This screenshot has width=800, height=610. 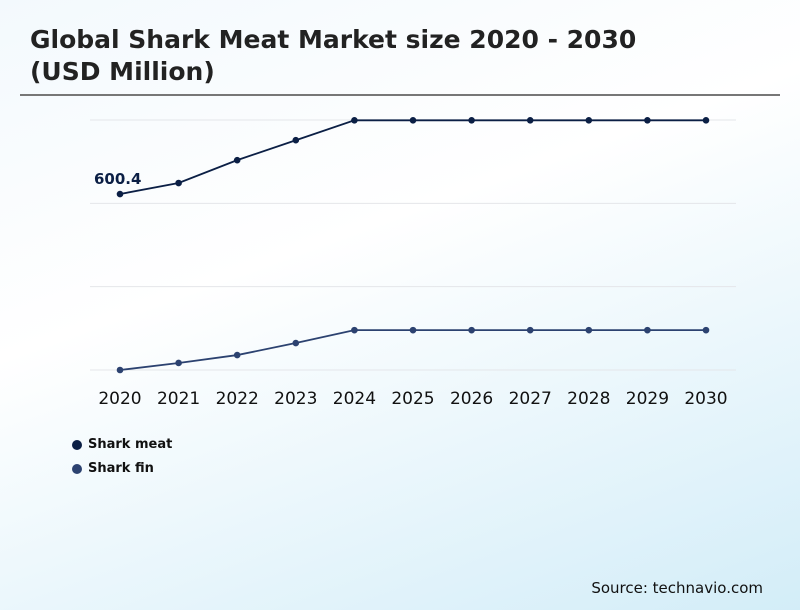 I want to click on series-line-shark-meat, so click(x=412, y=157).